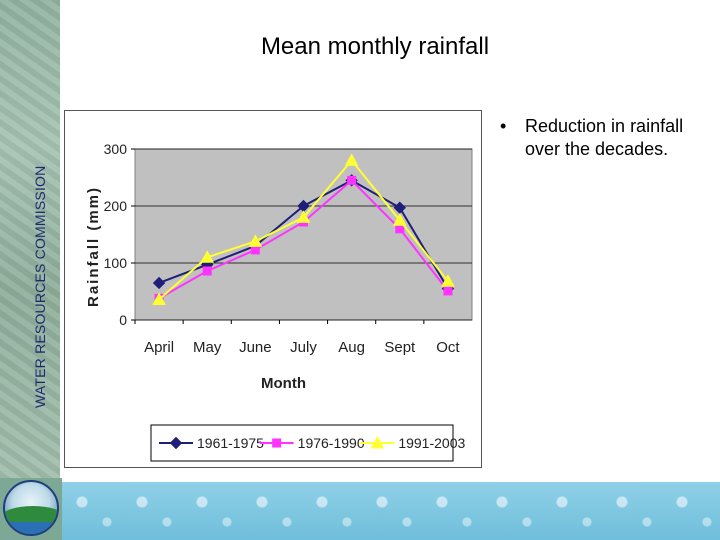 This screenshot has width=720, height=540. What do you see at coordinates (399, 219) in the screenshot?
I see `data-point-1991-2003-Sept` at bounding box center [399, 219].